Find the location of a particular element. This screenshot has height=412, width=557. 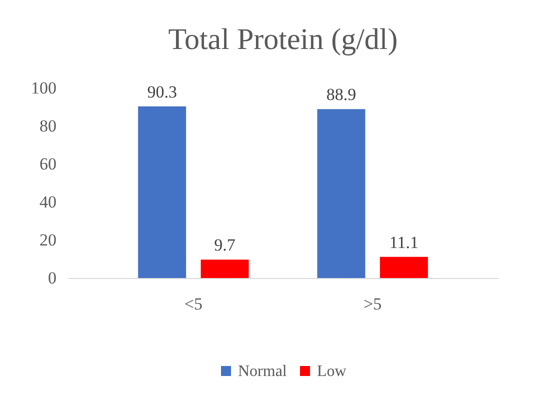

y-tick-label: 80 is located at coordinates (48, 126).